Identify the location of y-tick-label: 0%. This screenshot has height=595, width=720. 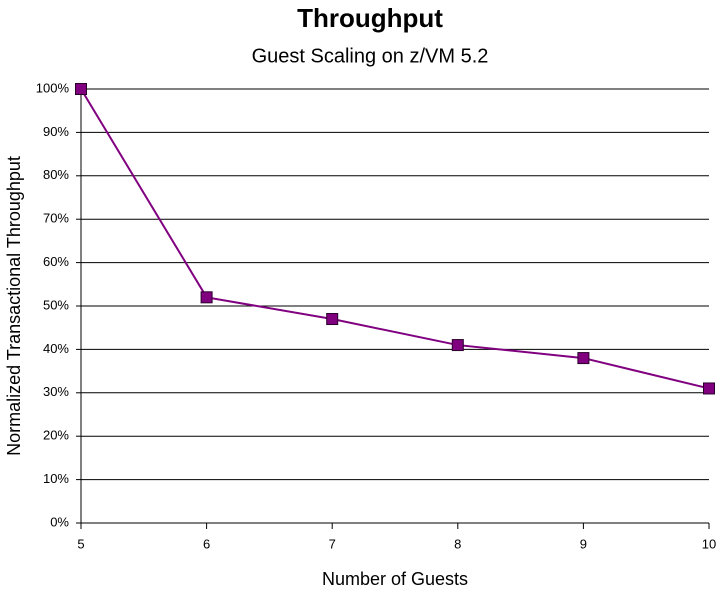
(59, 521).